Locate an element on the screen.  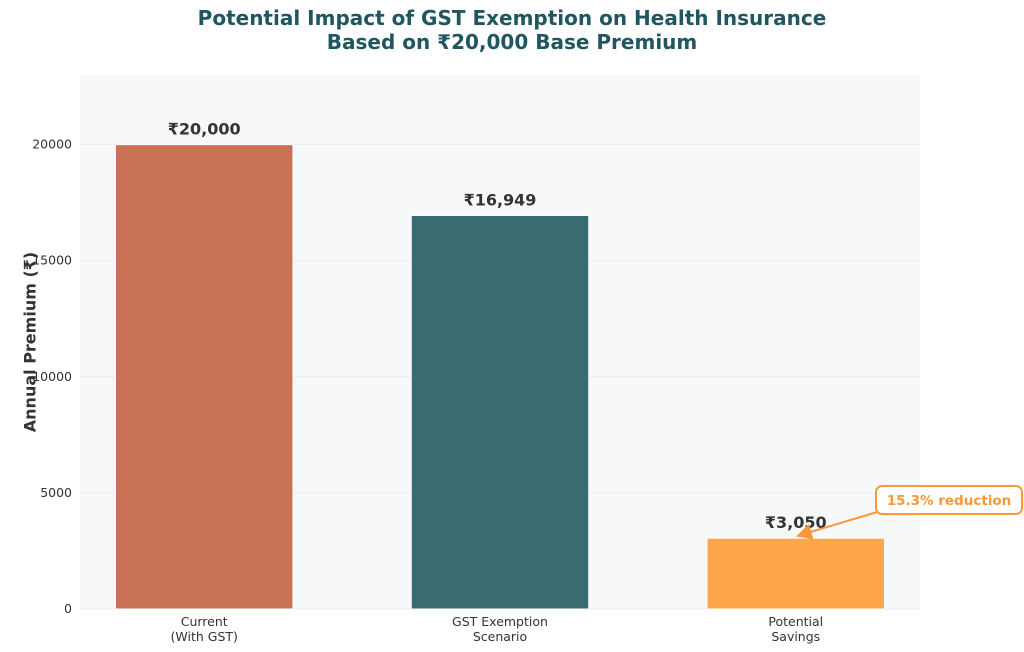
y-tick-label: 0 is located at coordinates (68, 608).